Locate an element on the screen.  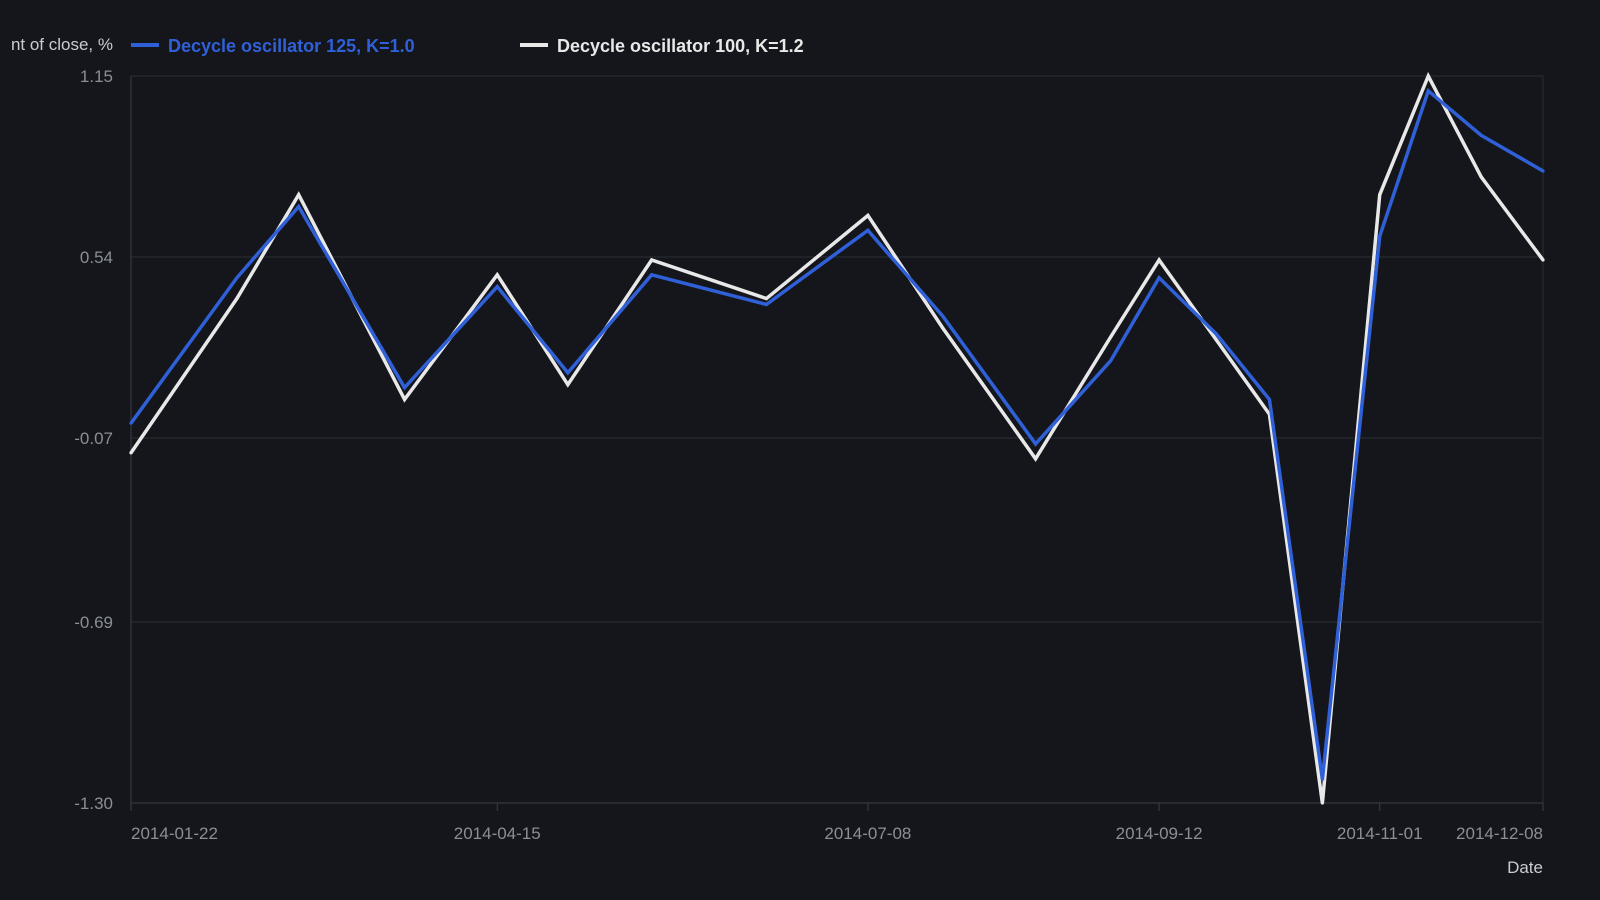
y-tick-label-3: -0.69 is located at coordinates (93, 622).